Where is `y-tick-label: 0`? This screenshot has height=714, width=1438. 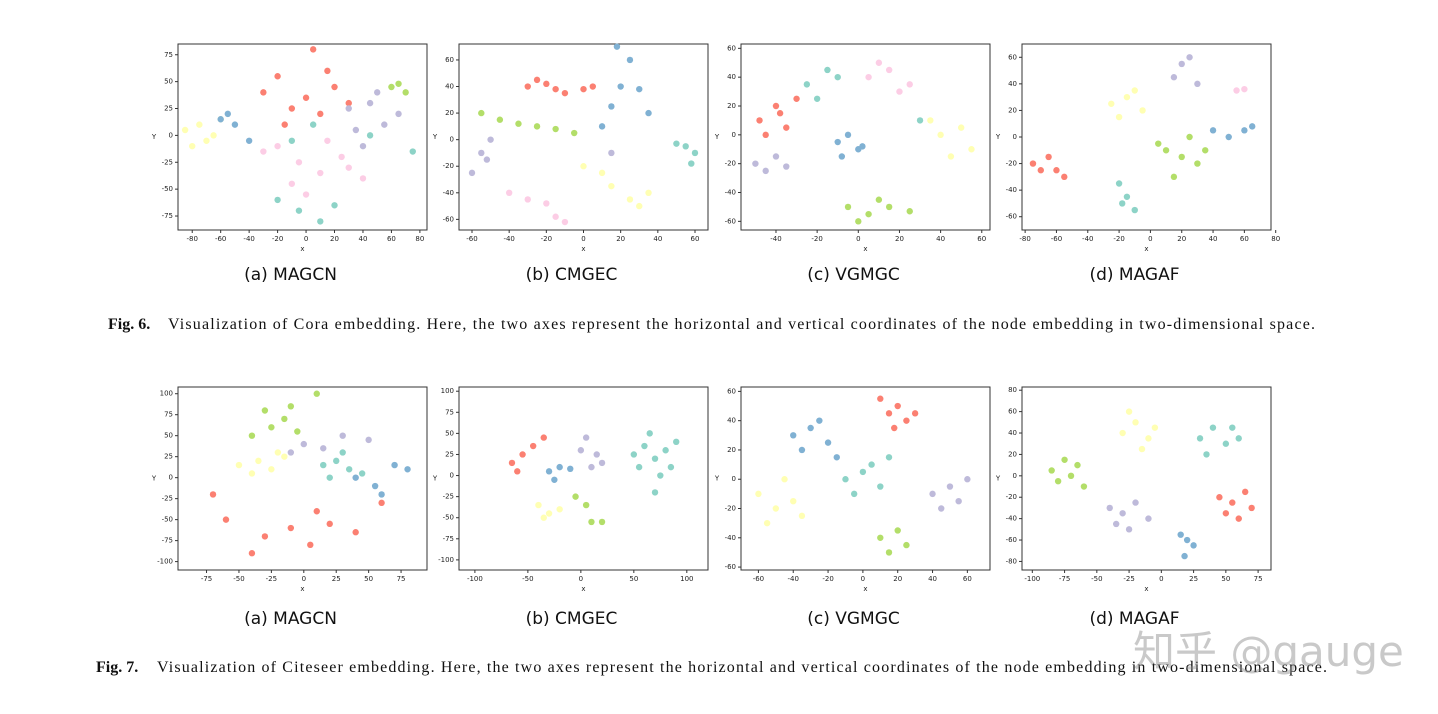 y-tick-label: 0 is located at coordinates (1015, 476).